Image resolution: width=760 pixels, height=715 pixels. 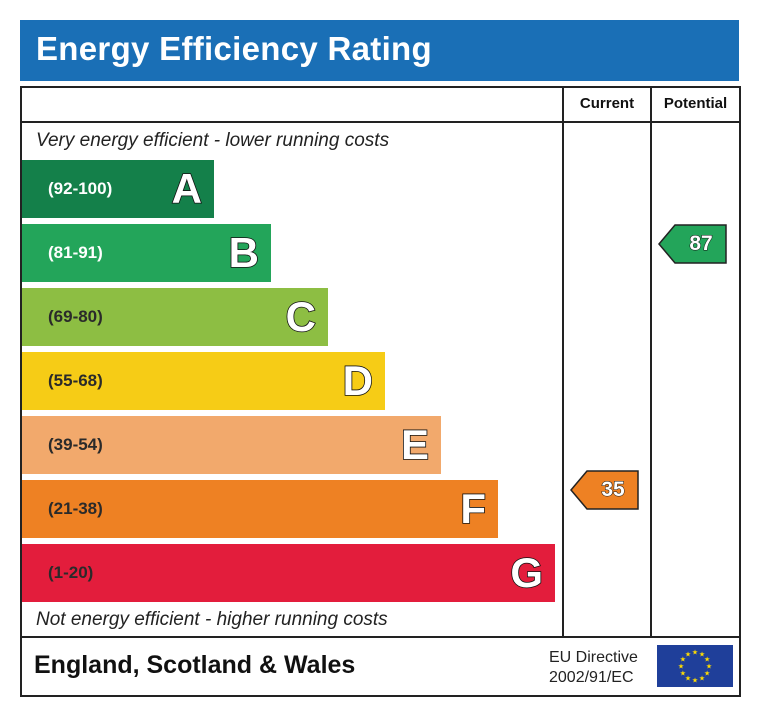 I want to click on eu-directive: EU Directive 2002/91/EC, so click(x=593, y=668).